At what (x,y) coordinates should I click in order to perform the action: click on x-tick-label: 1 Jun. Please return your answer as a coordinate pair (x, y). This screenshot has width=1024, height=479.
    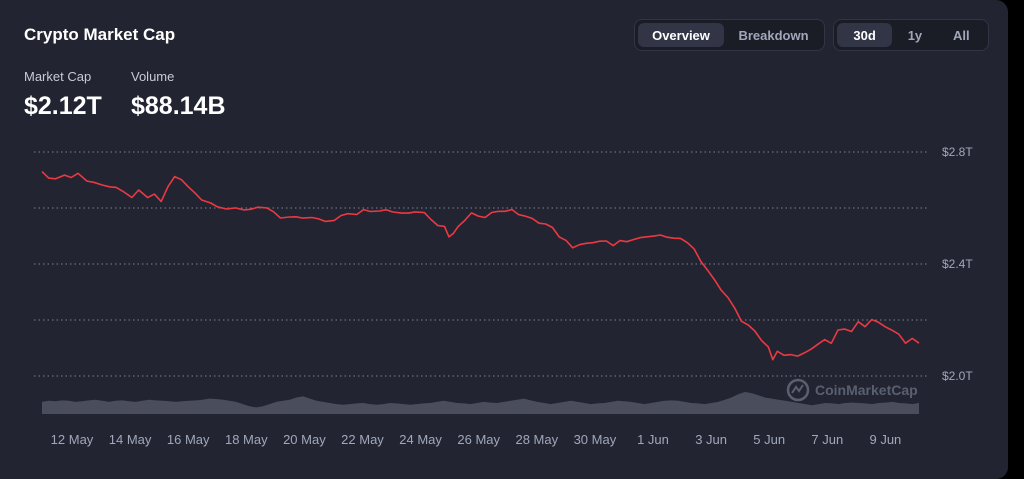
    Looking at the image, I should click on (653, 439).